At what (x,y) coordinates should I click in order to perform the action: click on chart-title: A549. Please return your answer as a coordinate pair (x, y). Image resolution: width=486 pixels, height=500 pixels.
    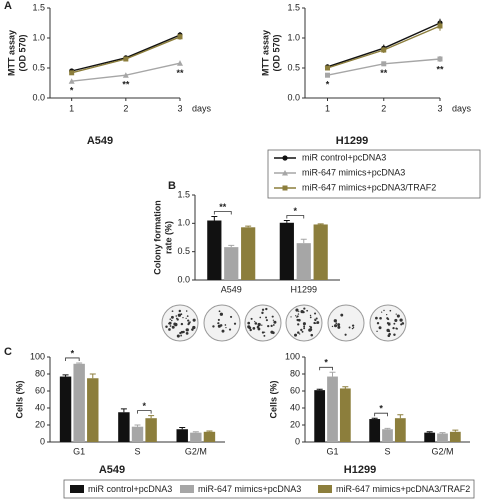
    Looking at the image, I should click on (100, 141).